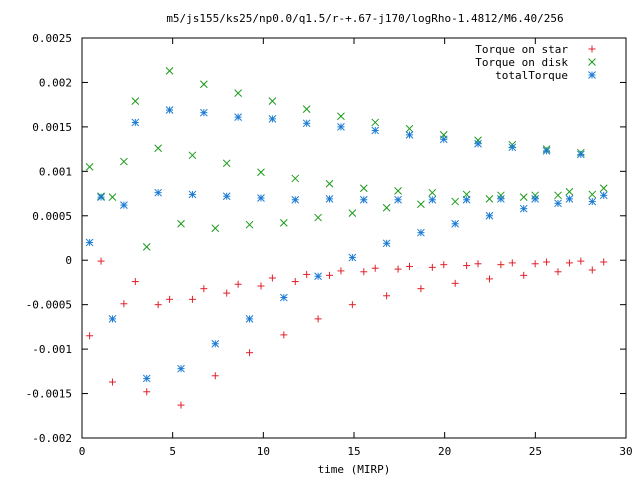 This screenshot has height=480, width=640. What do you see at coordinates (172, 451) in the screenshot?
I see `x-tick-label: 5` at bounding box center [172, 451].